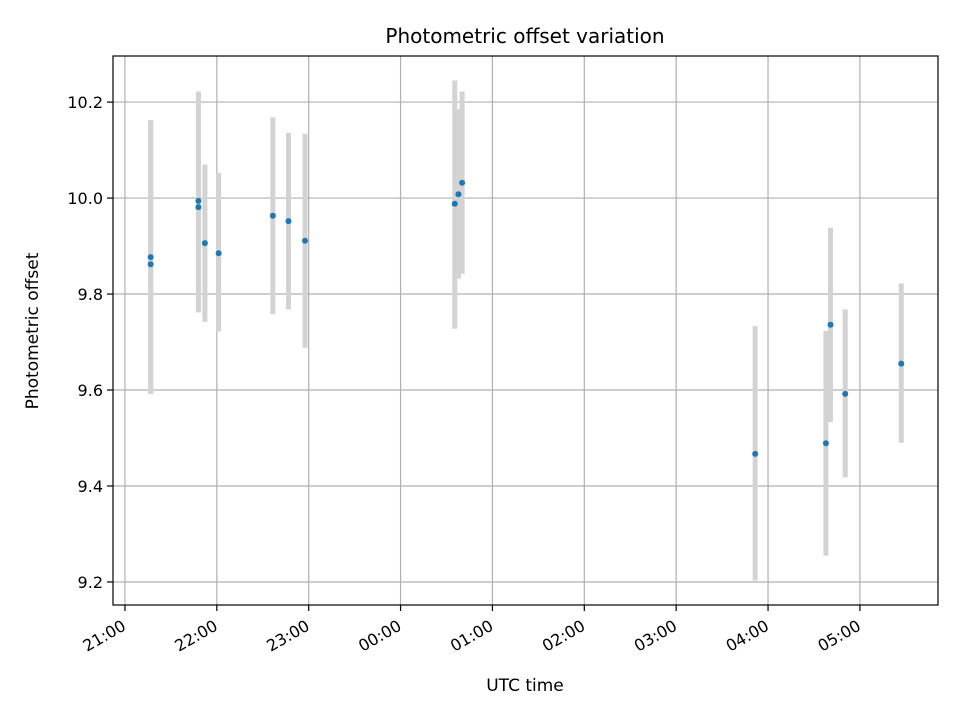 This screenshot has height=720, width=960. What do you see at coordinates (90, 294) in the screenshot?
I see `y-tick-label: 9.8` at bounding box center [90, 294].